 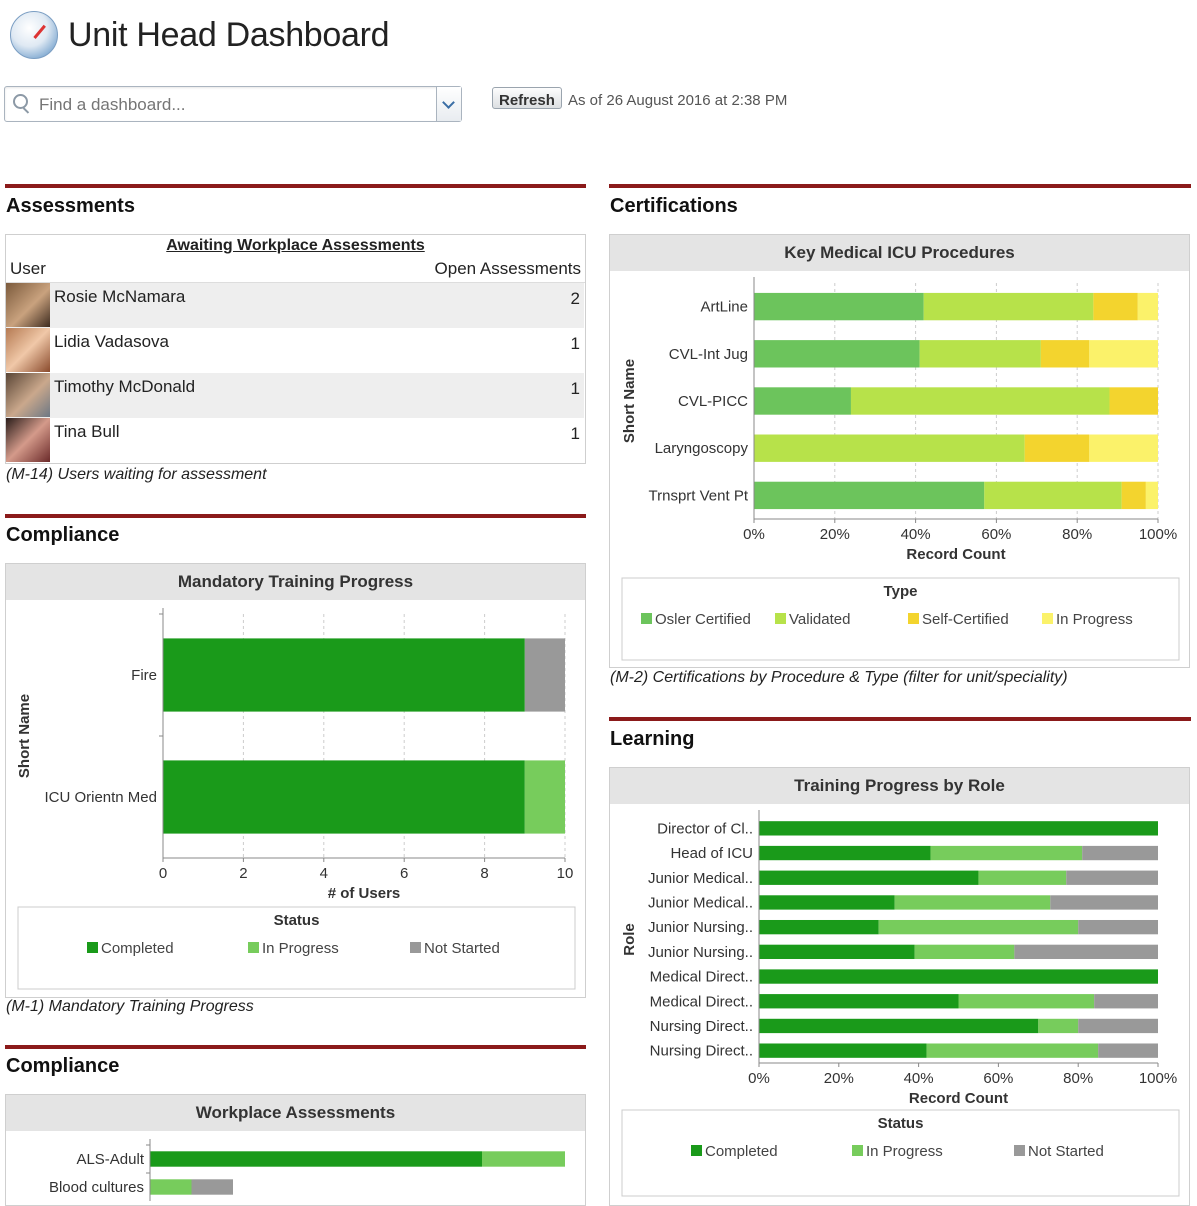 I want to click on category-label: Nursing Direct.., so click(x=701, y=1051).